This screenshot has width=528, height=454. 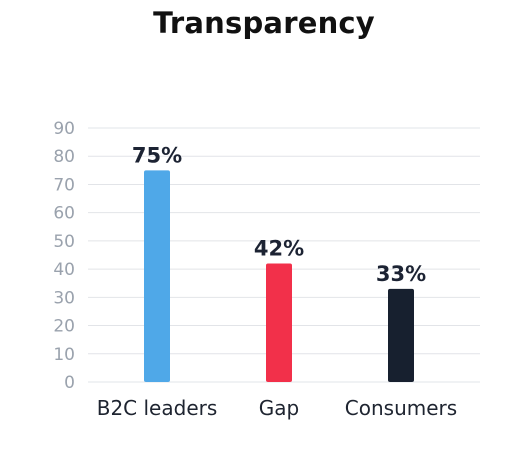 I want to click on y-tick-label-80: 80, so click(x=64, y=157).